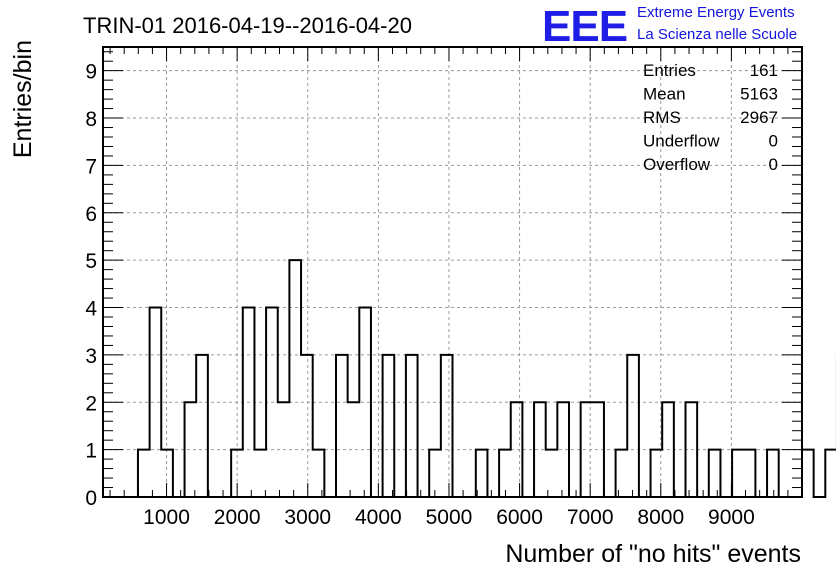  Describe the element at coordinates (23, 99) in the screenshot. I see `y-axis-title: Entries/bin` at that location.